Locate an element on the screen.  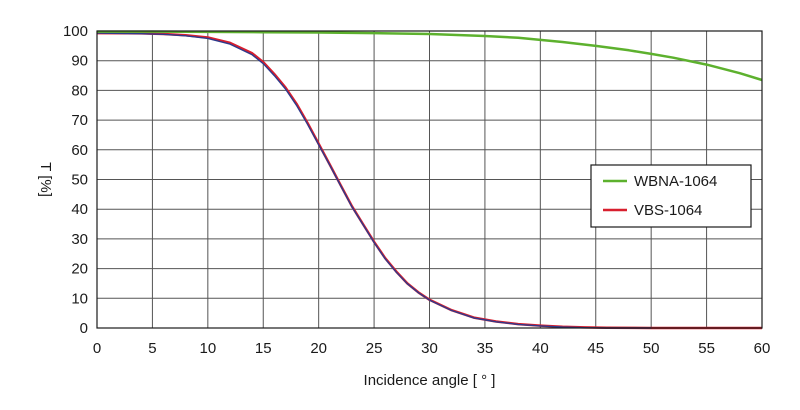
x-tick-label: 20 is located at coordinates (318, 348).